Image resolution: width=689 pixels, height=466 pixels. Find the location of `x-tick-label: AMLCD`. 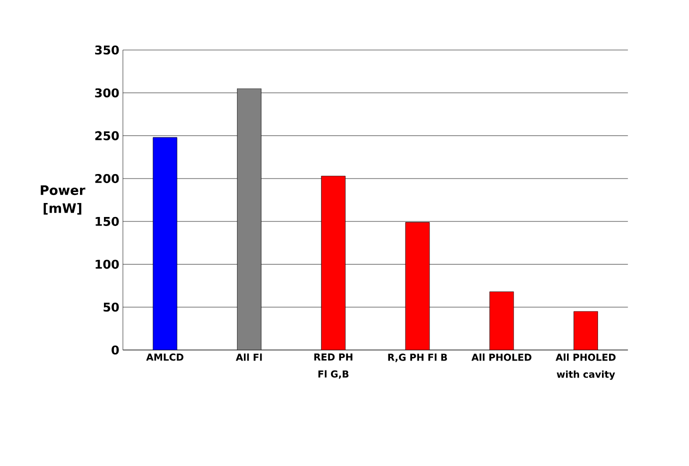

x-tick-label: AMLCD is located at coordinates (165, 357).